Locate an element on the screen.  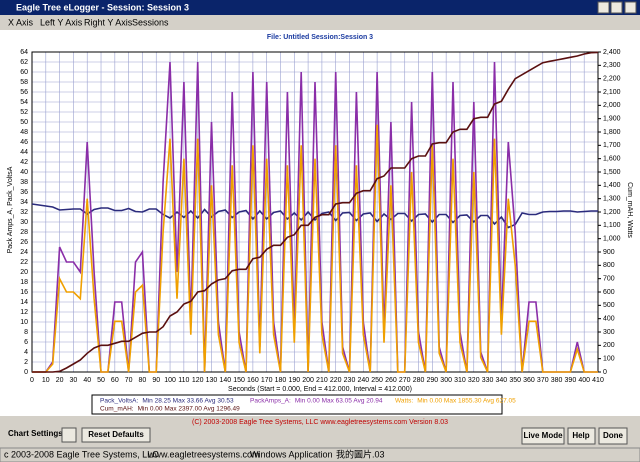
y2-tick-label: 1,200 is located at coordinates (612, 212).